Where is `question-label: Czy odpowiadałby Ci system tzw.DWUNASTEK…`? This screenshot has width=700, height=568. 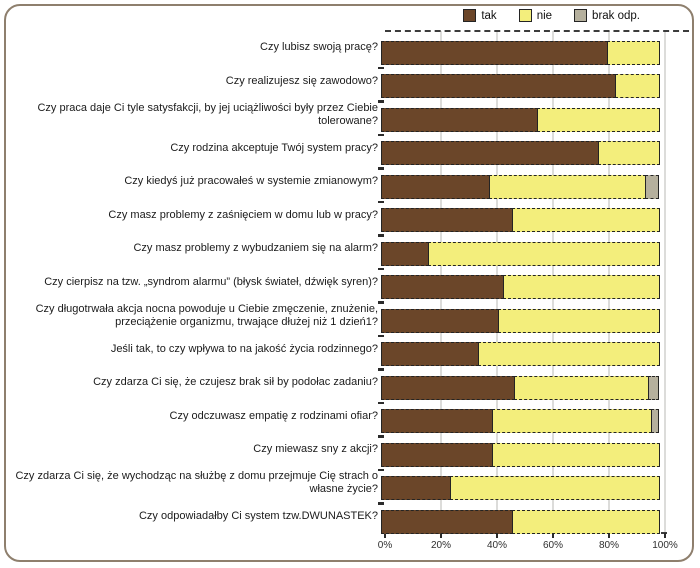 question-label: Czy odpowiadałby Ci system tzw.DWUNASTEK… is located at coordinates (258, 516).